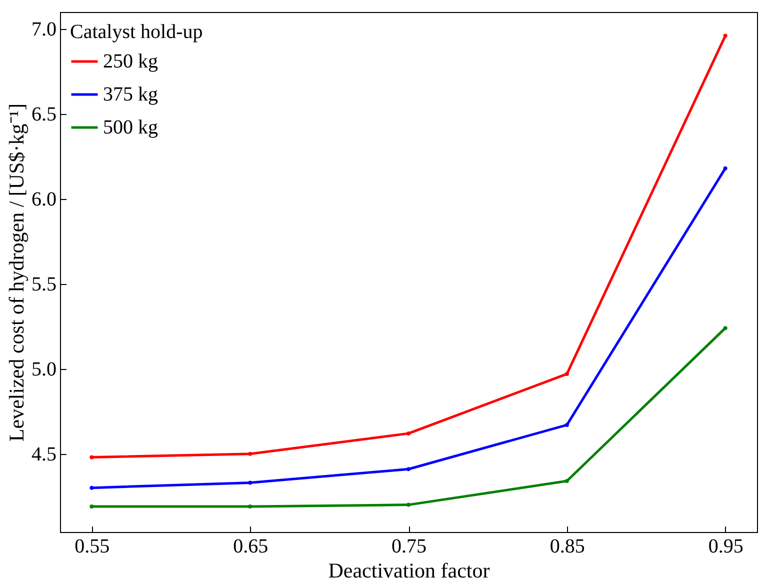 Image resolution: width=761 pixels, height=585 pixels. What do you see at coordinates (44, 199) in the screenshot?
I see `y-tick-label: 6.0` at bounding box center [44, 199].